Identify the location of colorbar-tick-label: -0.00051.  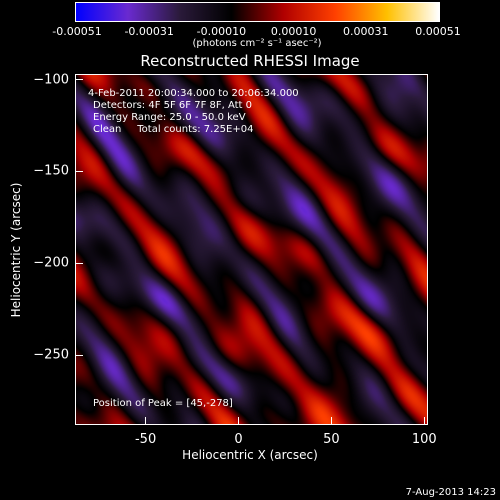
(77, 31).